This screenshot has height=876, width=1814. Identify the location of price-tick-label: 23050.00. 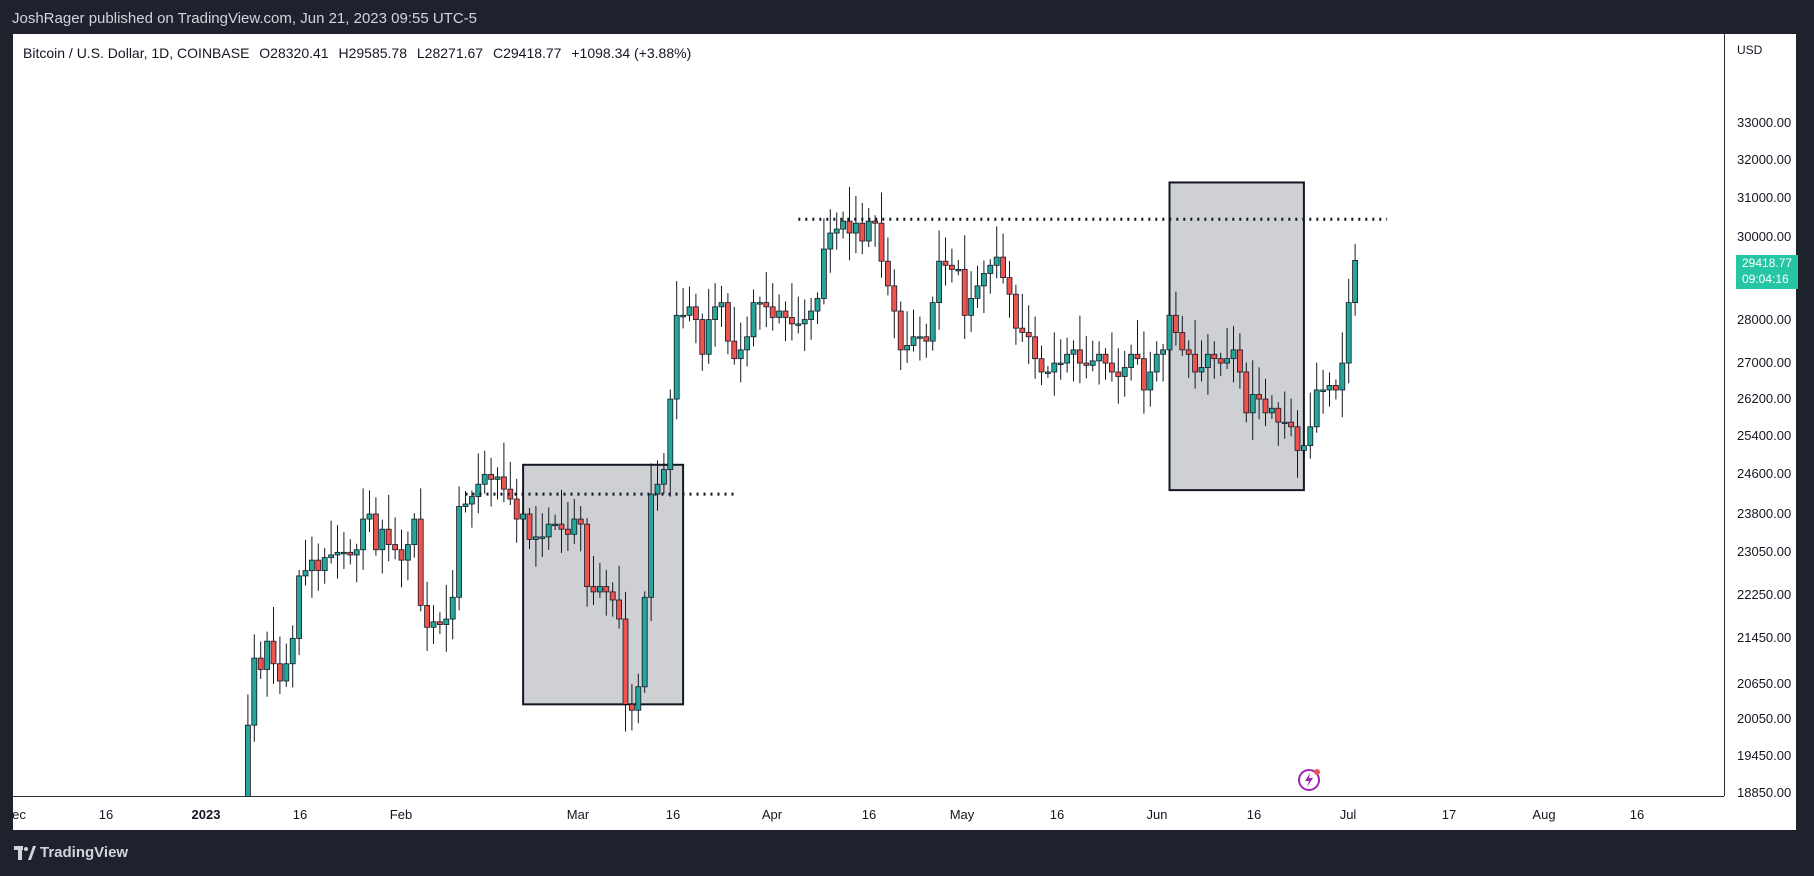
(1764, 552).